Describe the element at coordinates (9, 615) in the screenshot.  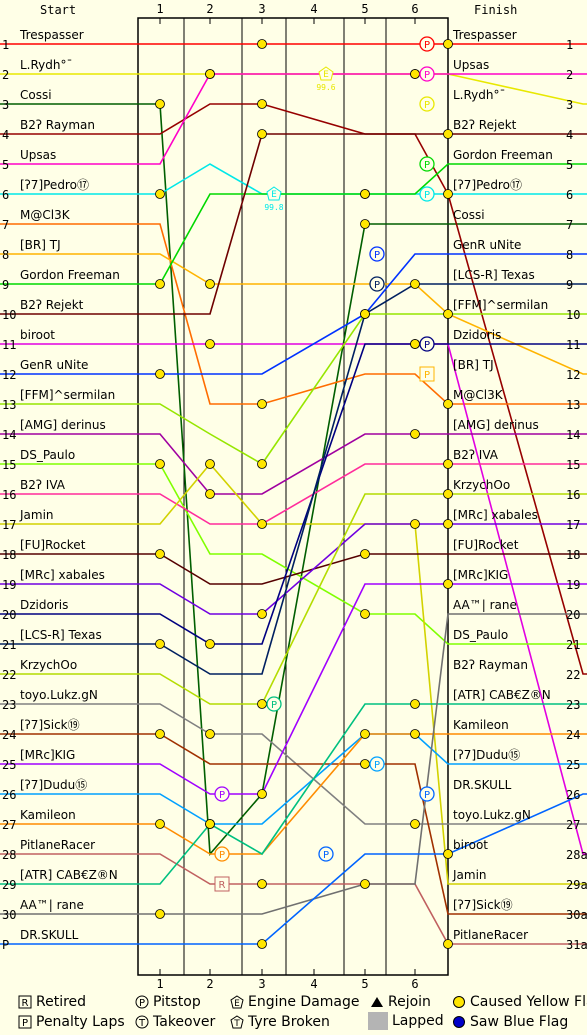
I see `left-position-label: 20` at that location.